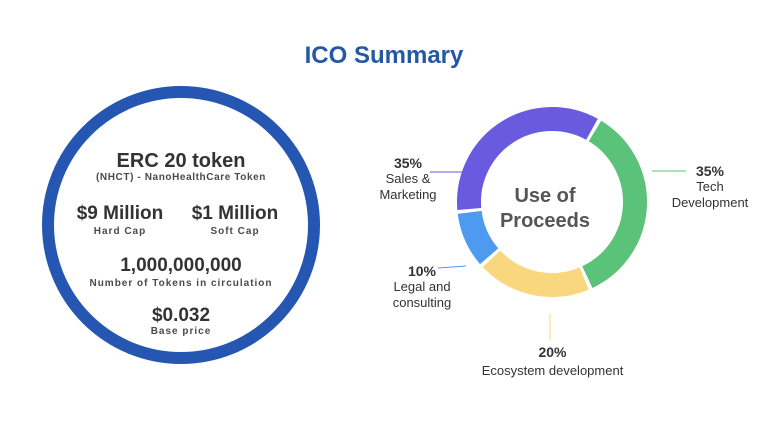 The image size is (768, 436). I want to click on label-legal: 10% Legal and consulting, so click(422, 287).